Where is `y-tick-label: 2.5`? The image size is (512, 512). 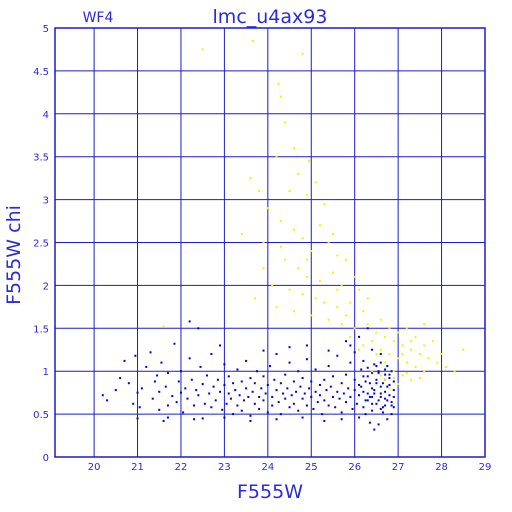 y-tick-label: 2.5 is located at coordinates (41, 244).